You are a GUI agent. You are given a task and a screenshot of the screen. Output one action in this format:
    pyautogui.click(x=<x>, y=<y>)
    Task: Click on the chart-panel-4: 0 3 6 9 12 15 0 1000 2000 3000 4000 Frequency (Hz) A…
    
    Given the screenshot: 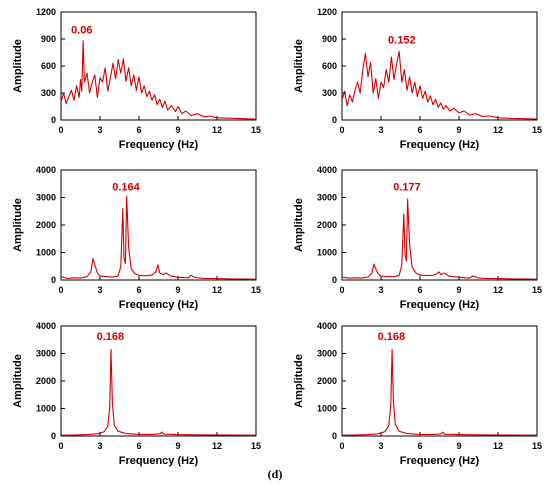 What is the action you would take?
    pyautogui.click(x=417, y=238)
    